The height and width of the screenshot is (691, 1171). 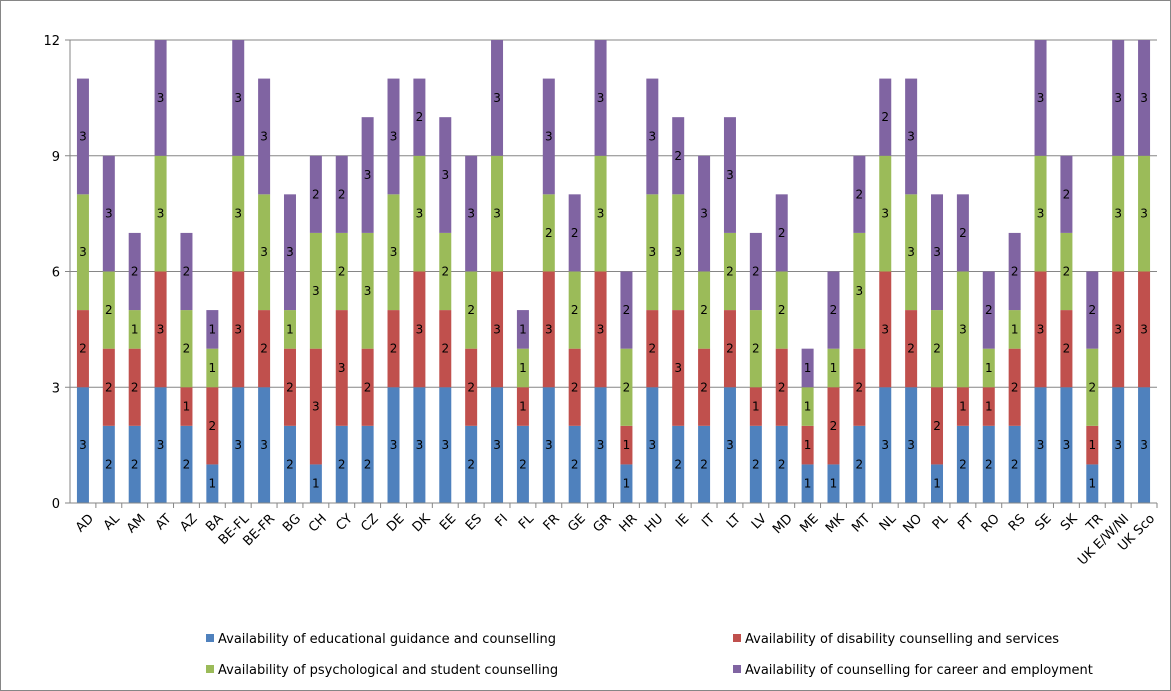 I want to click on x-tick-label: PL, so click(x=941, y=522).